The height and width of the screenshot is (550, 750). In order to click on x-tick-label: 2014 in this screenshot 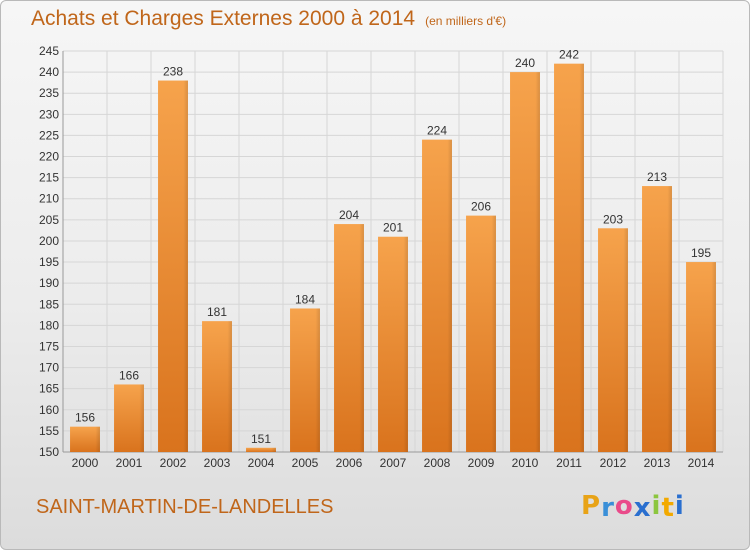, I will do `click(701, 463)`.